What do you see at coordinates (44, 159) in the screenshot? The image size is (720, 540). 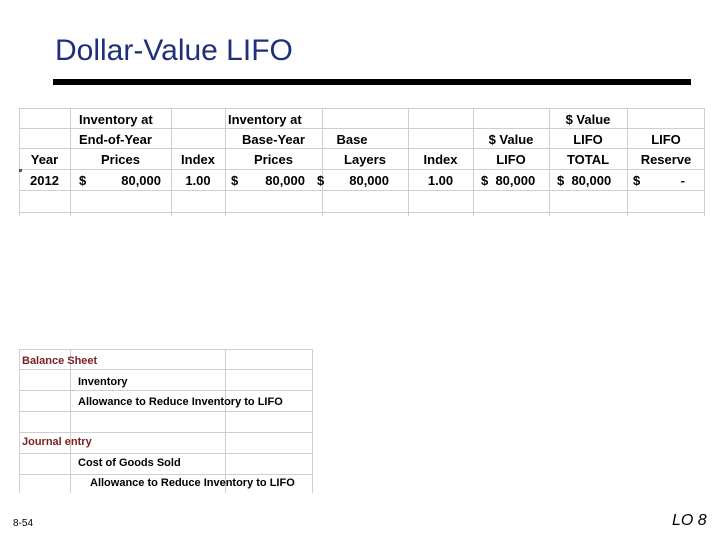 I see `header-year: Year` at bounding box center [44, 159].